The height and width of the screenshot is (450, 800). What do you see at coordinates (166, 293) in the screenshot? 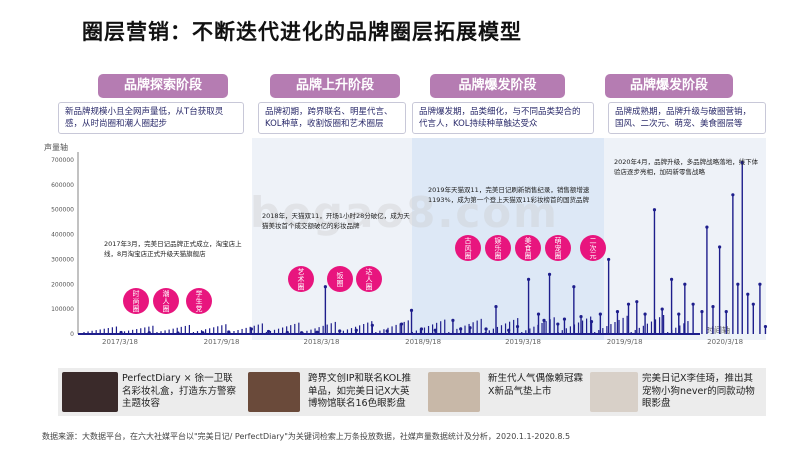
I see `circle-tag-label: 潮` at bounding box center [166, 293].